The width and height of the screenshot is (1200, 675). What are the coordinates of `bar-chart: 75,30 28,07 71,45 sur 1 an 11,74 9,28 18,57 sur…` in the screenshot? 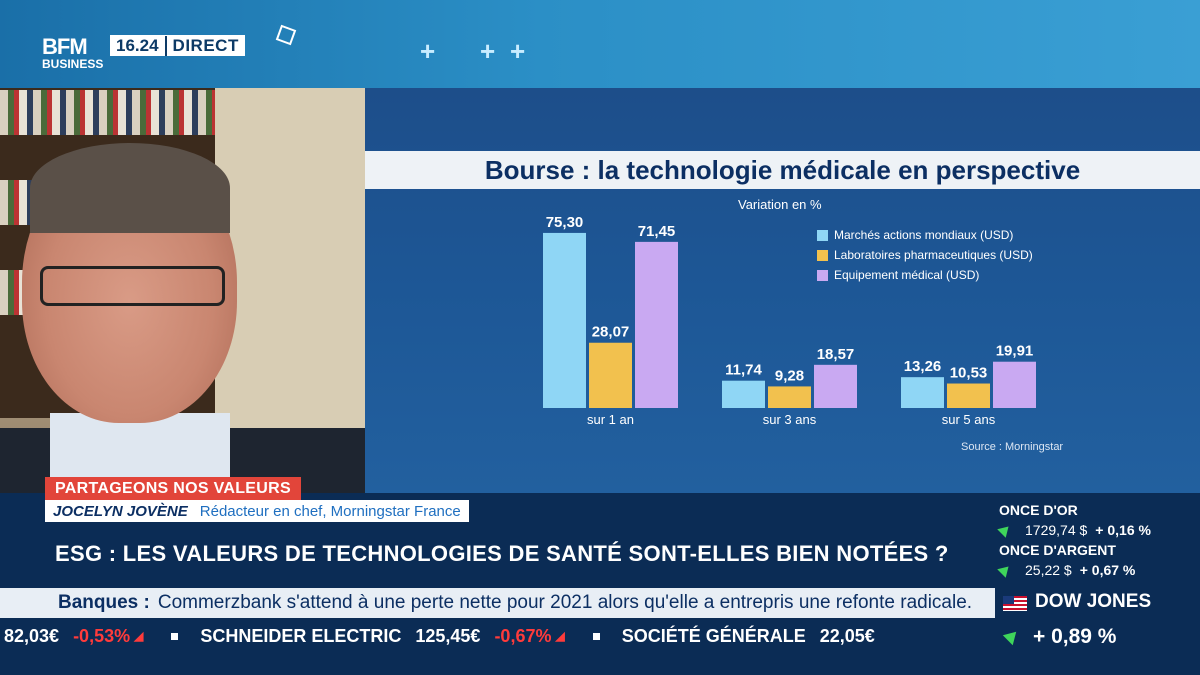 It's located at (789, 320).